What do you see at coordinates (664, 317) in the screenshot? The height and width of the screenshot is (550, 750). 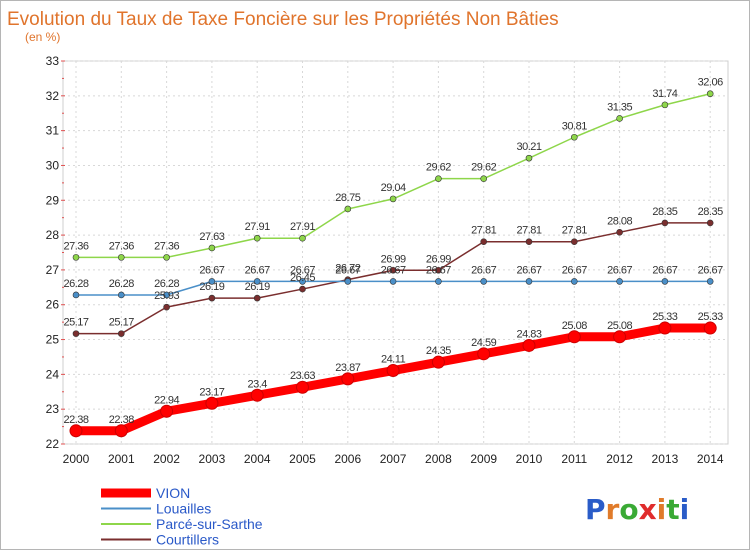 I see `data-label-vion: 25.33` at bounding box center [664, 317].